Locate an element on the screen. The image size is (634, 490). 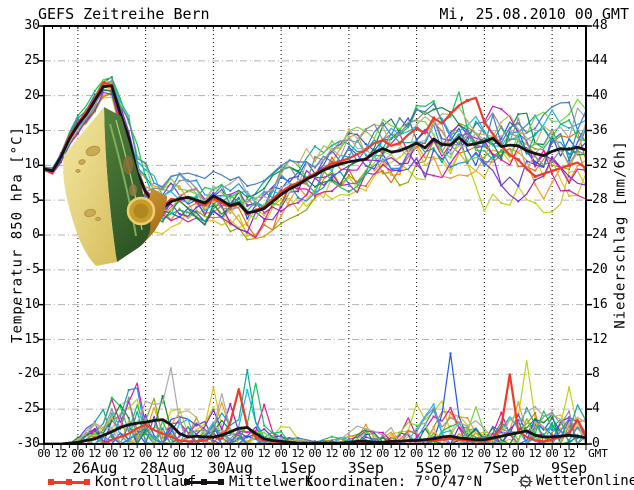
y-right-tick-label: 8 is located at coordinates (596, 374).